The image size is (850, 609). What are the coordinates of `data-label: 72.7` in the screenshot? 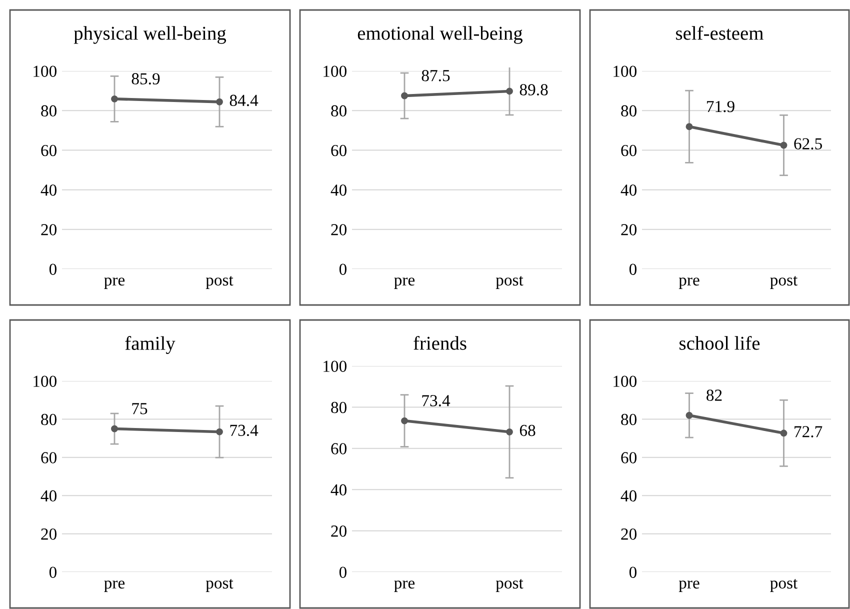 It's located at (808, 432).